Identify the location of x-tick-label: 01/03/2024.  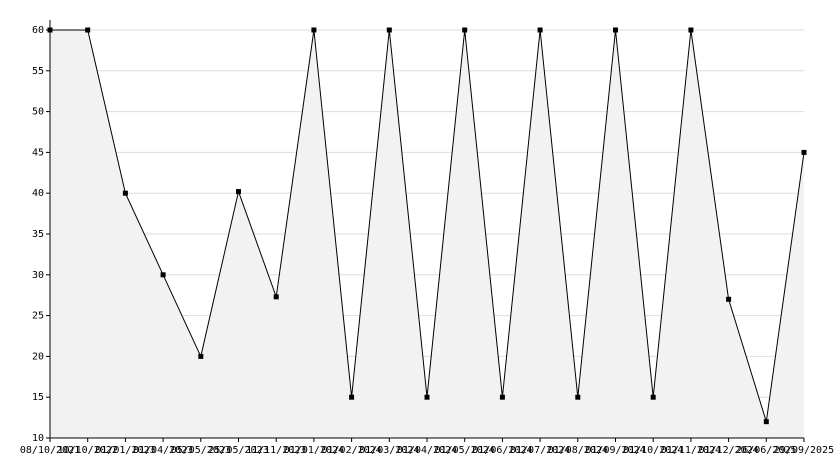
(389, 450).